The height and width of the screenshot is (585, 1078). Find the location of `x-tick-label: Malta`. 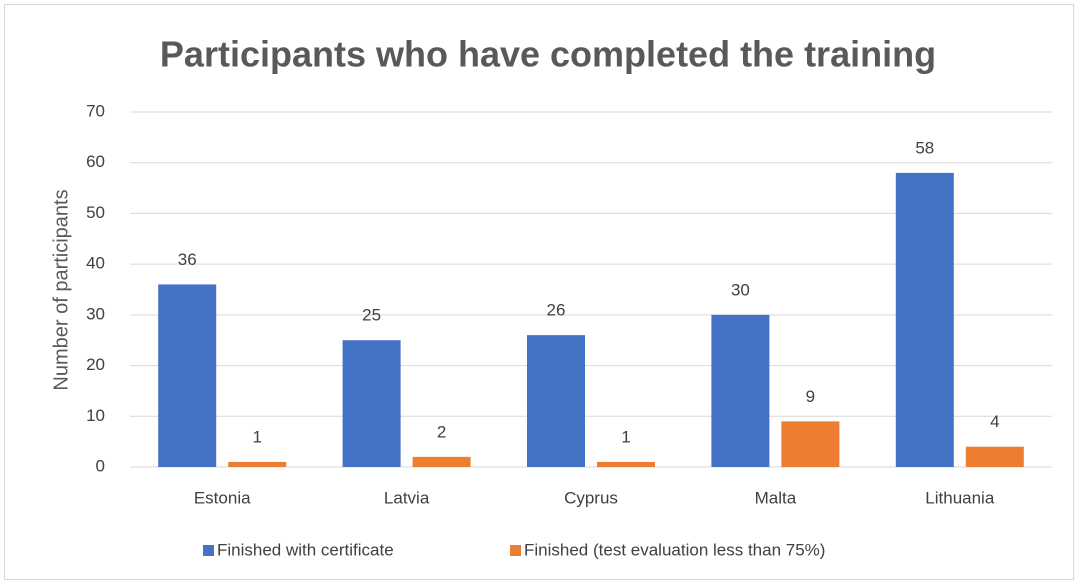

x-tick-label: Malta is located at coordinates (776, 497).